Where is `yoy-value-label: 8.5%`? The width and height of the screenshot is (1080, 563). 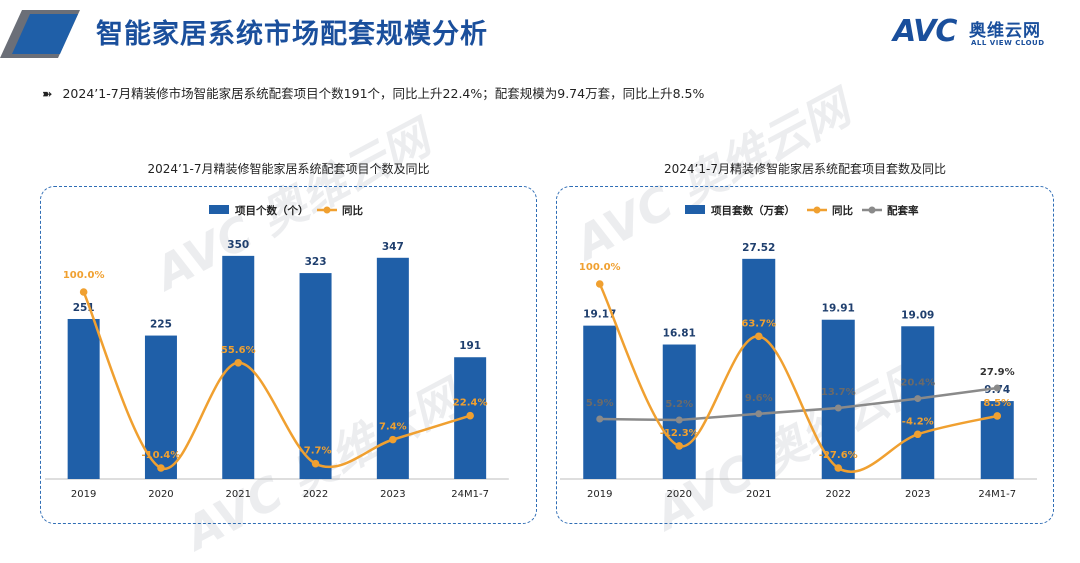 yoy-value-label: 8.5% is located at coordinates (997, 403).